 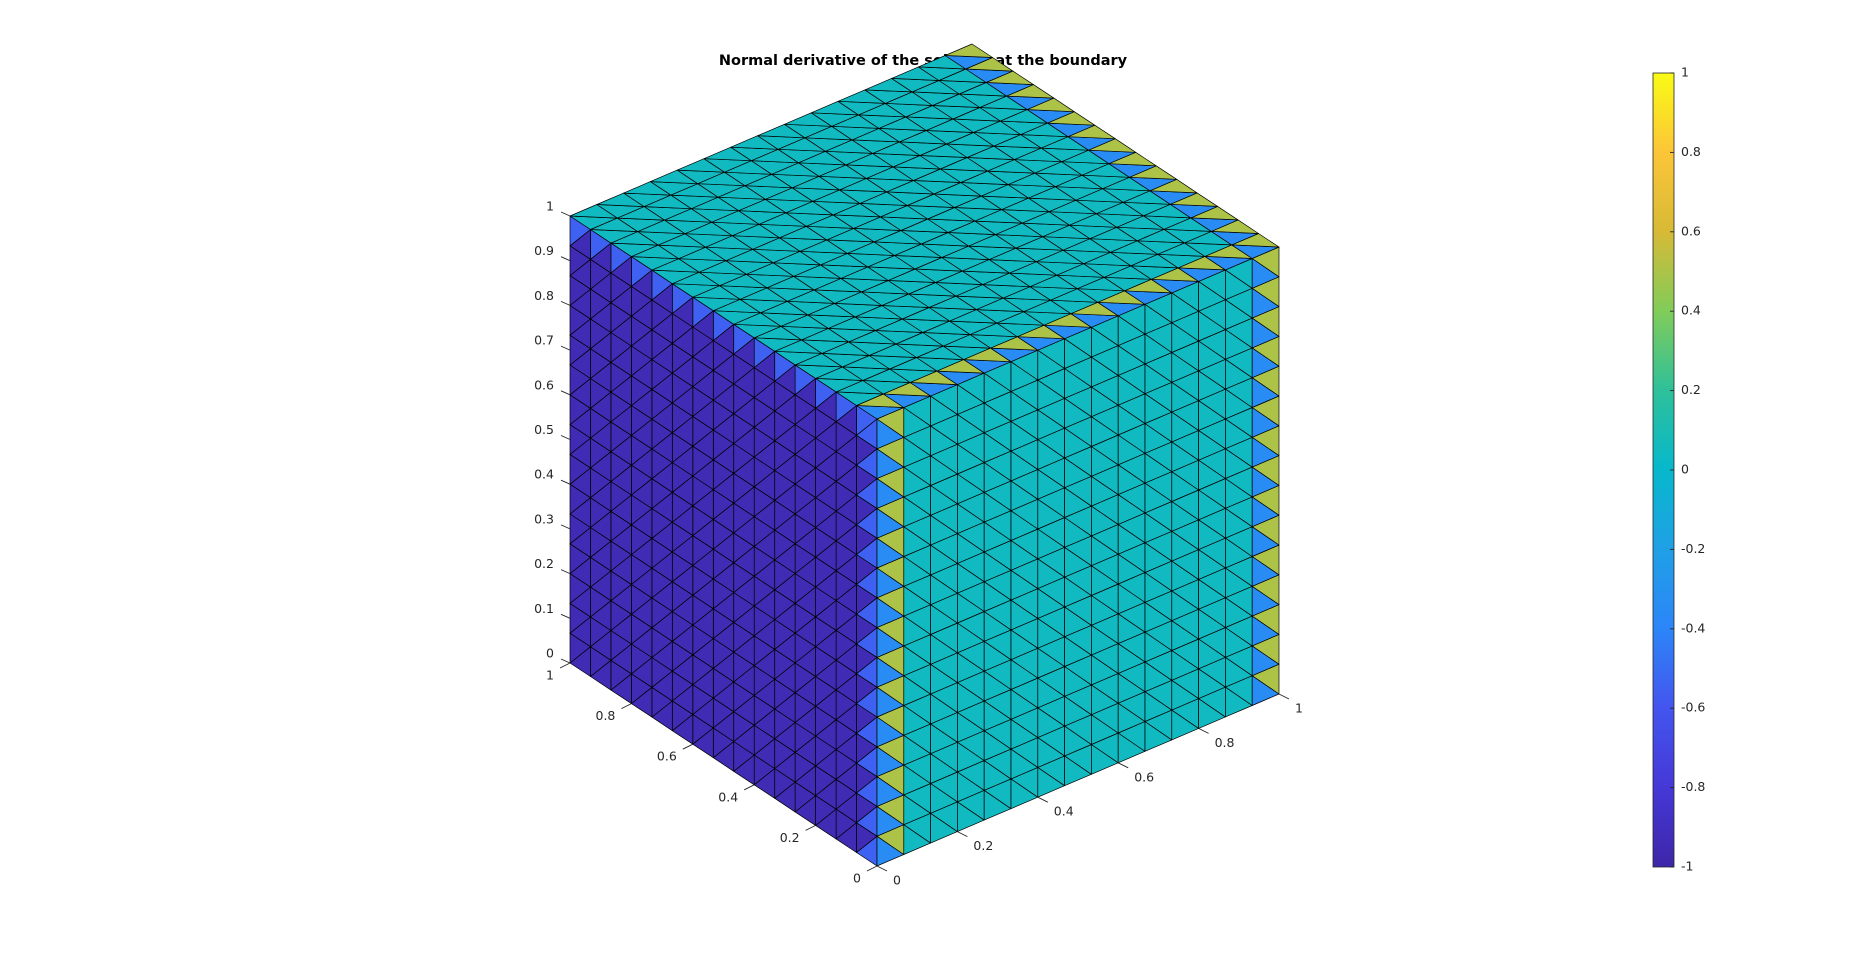 What do you see at coordinates (897, 880) in the screenshot?
I see `x-tick-label: 0` at bounding box center [897, 880].